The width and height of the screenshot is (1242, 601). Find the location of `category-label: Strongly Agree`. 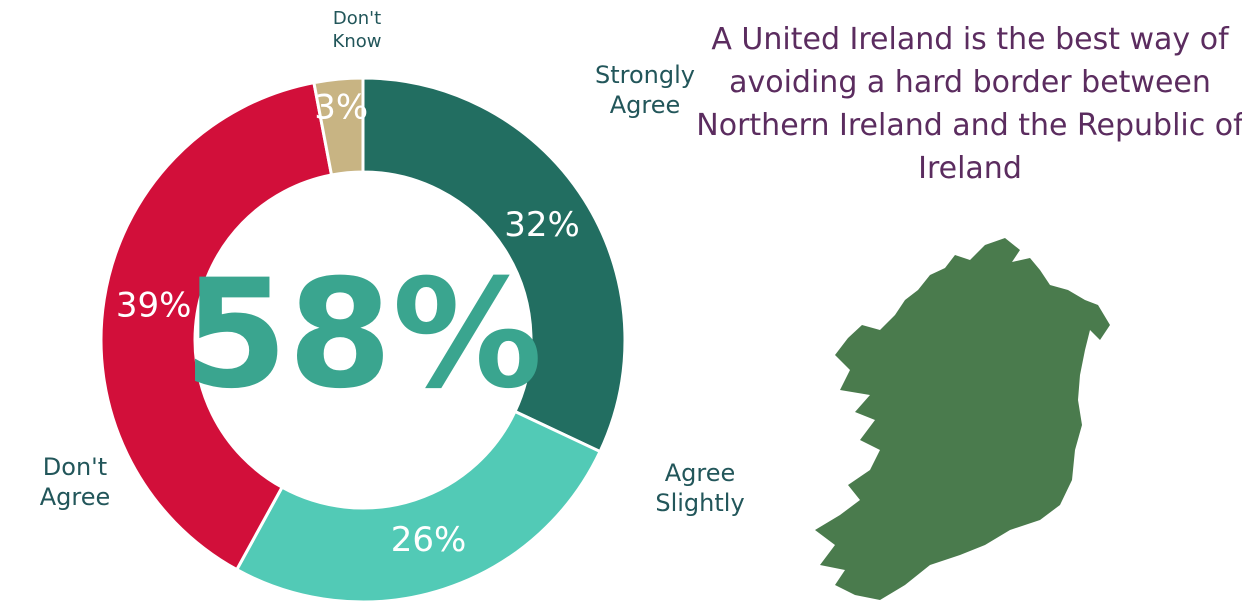

category-label: Strongly Agree is located at coordinates (645, 90).